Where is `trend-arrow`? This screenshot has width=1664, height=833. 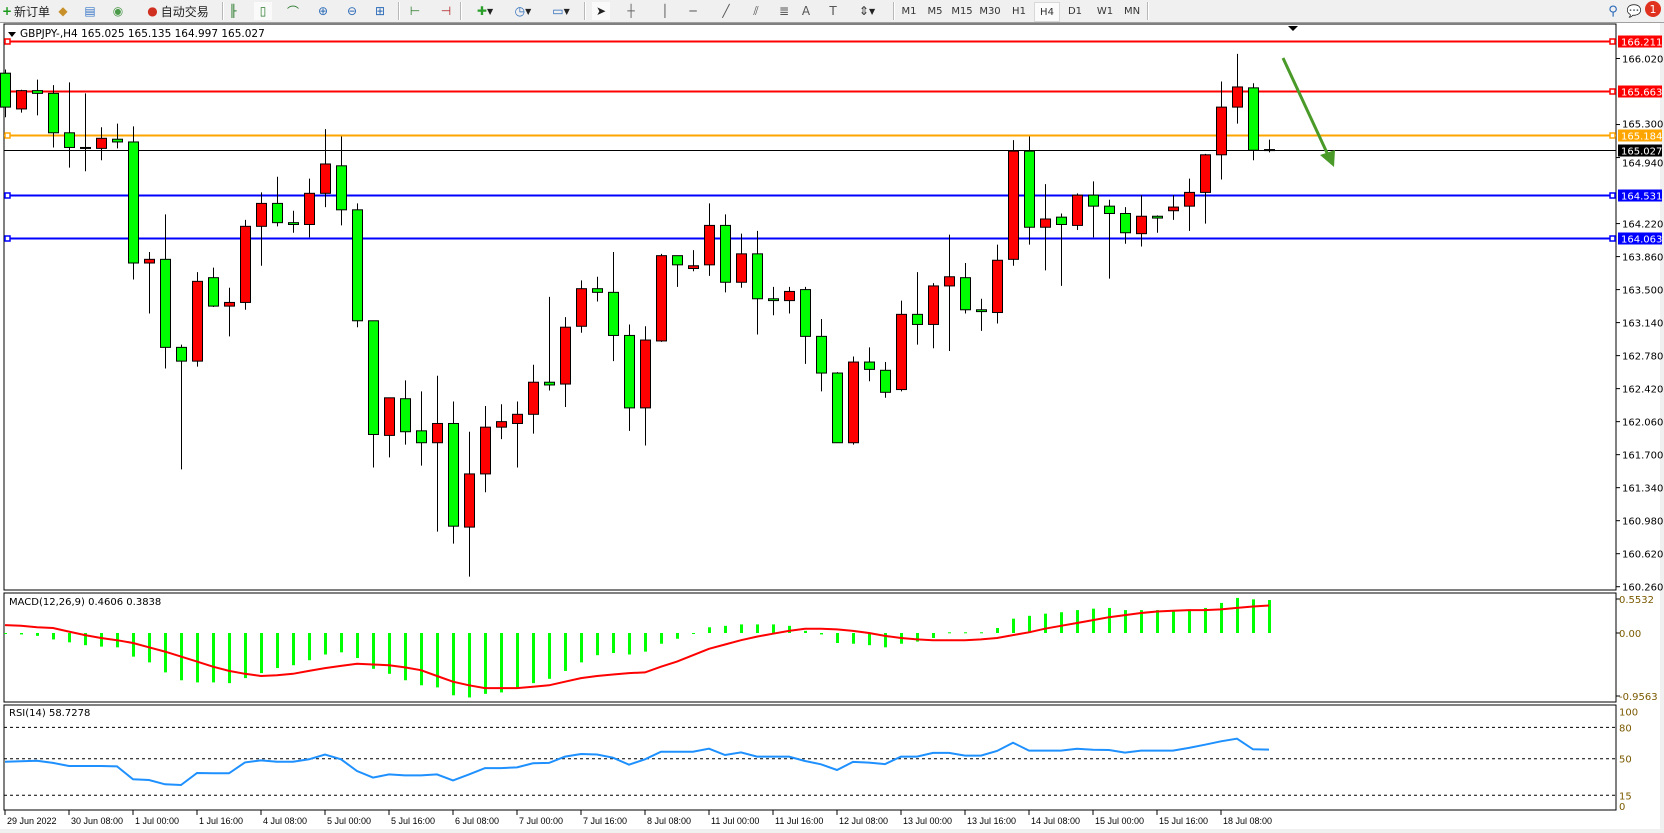
trend-arrow is located at coordinates (1308, 112).